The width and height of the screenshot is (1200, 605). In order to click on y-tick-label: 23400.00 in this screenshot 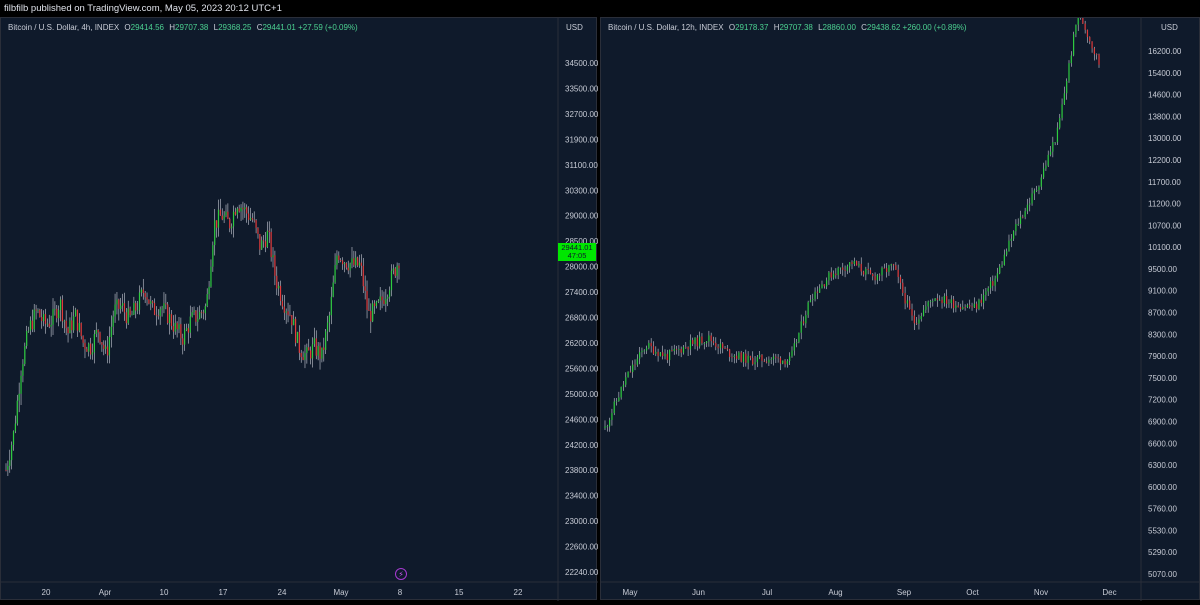, I will do `click(581, 496)`.